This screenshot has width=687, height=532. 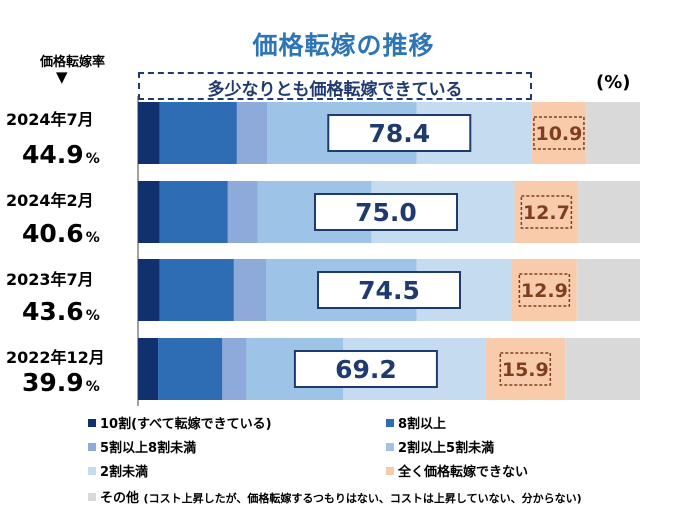 I want to click on row-rate: 39.9%, so click(x=61, y=382).